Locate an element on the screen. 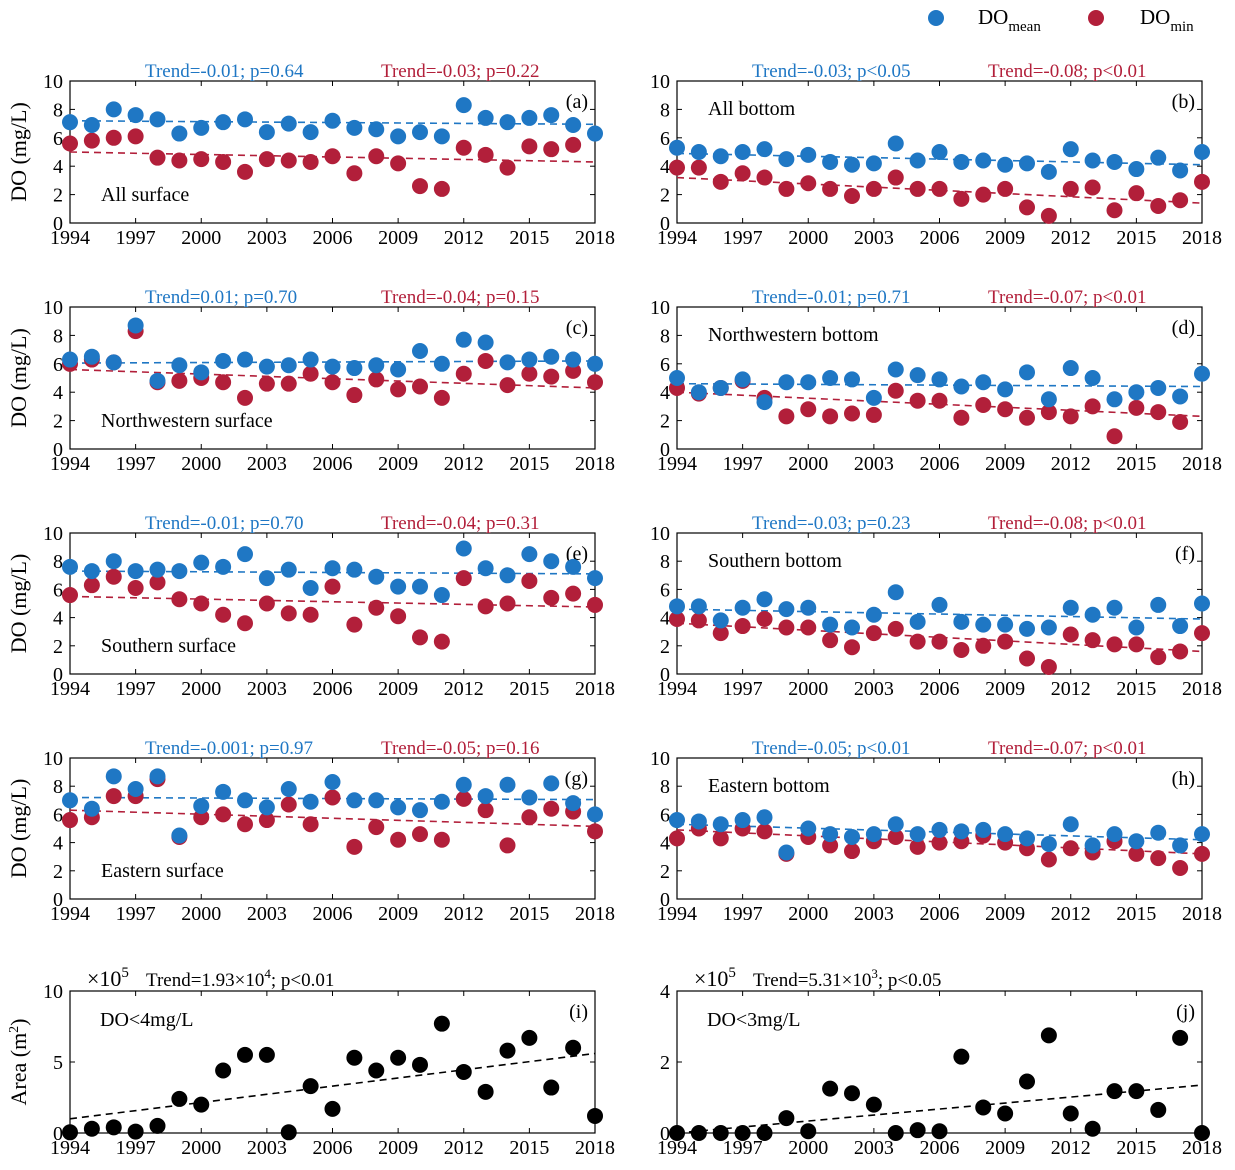 The image size is (1235, 1170). legend-mean-marker is located at coordinates (936, 18).